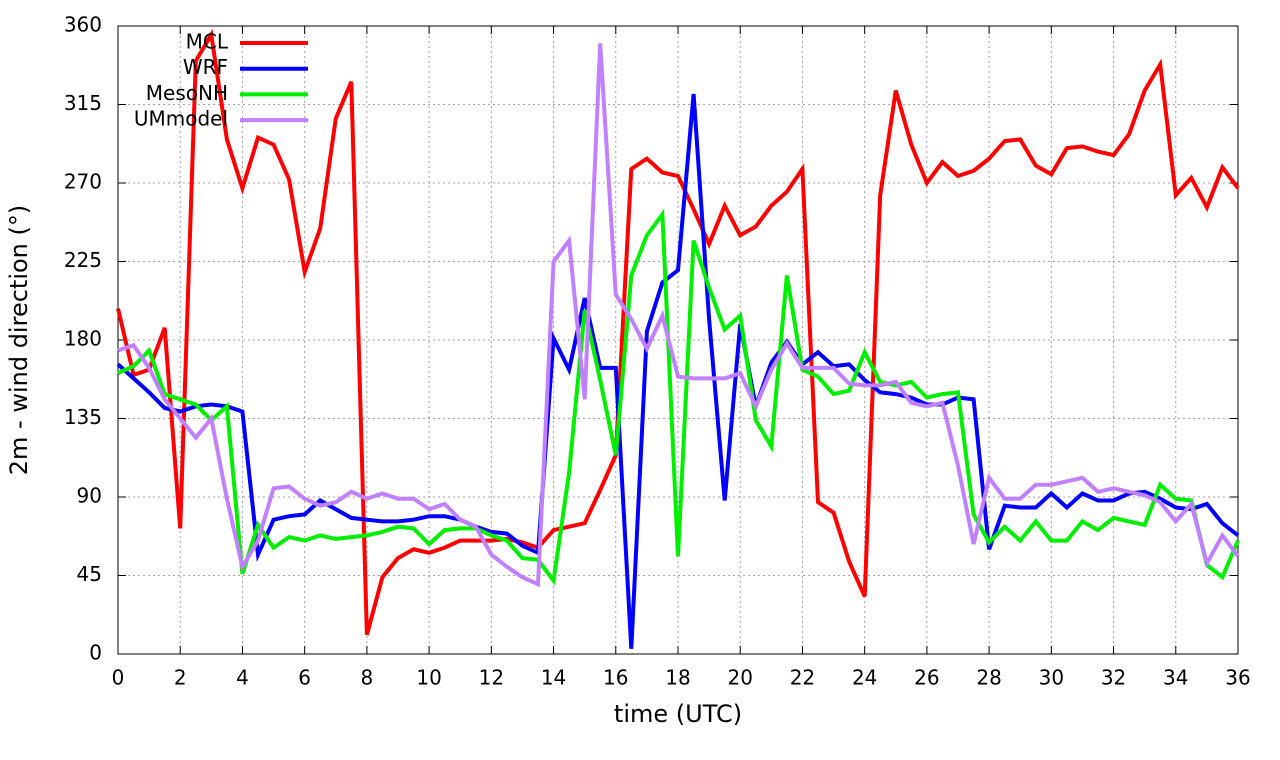  What do you see at coordinates (491, 678) in the screenshot?
I see `x-tick-label: 12` at bounding box center [491, 678].